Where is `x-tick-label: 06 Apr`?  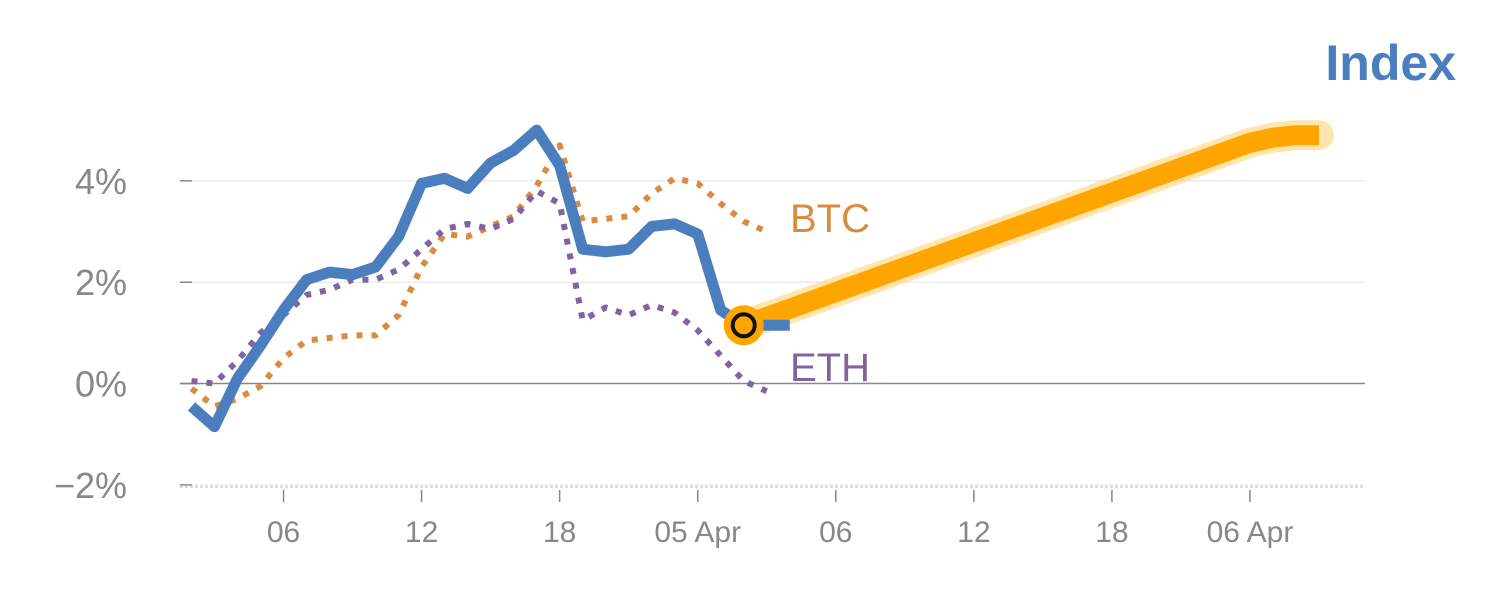
x-tick-label: 06 Apr is located at coordinates (1250, 532).